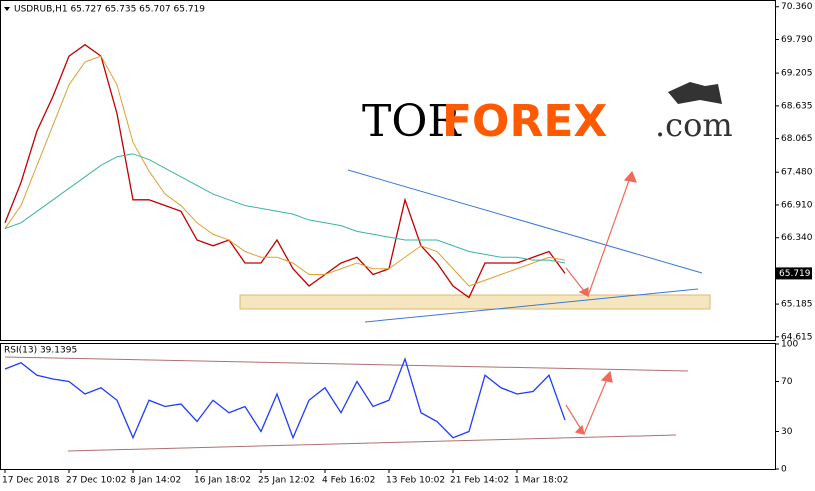  Describe the element at coordinates (286, 481) in the screenshot. I see `x-tick-label: 25 Jan 12:02` at that location.